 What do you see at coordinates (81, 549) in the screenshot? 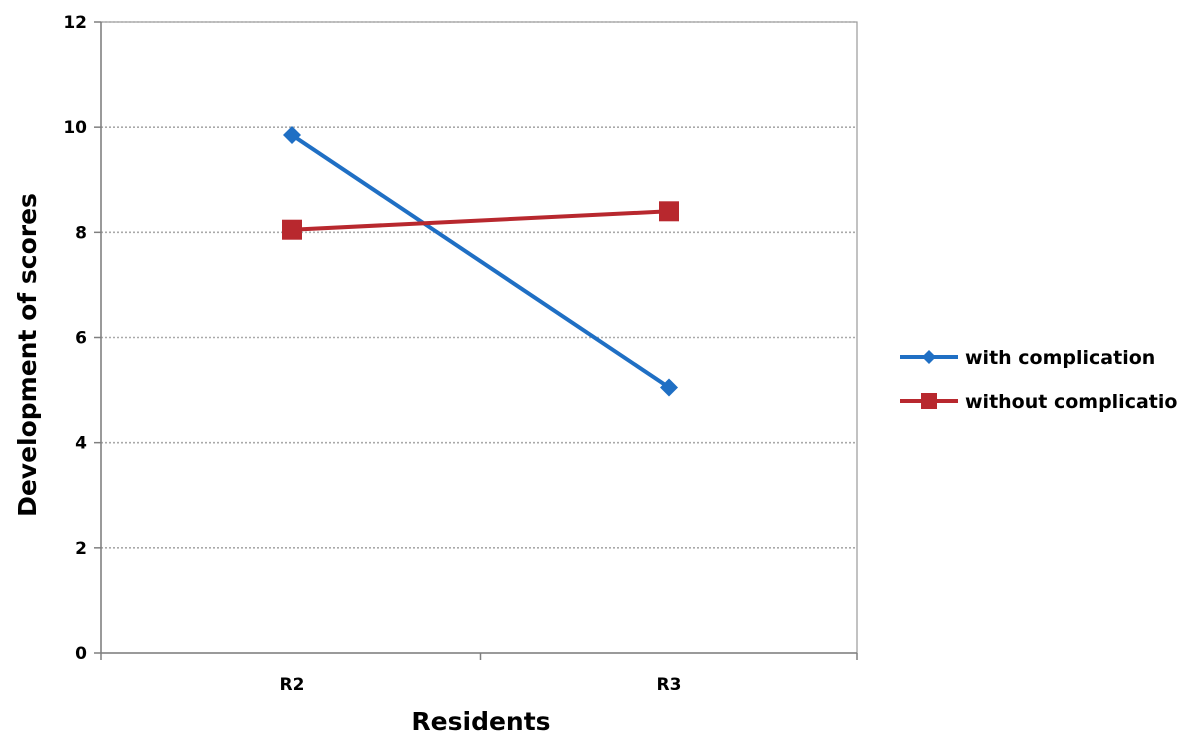
I see `y-tick-label: 2` at bounding box center [81, 549].